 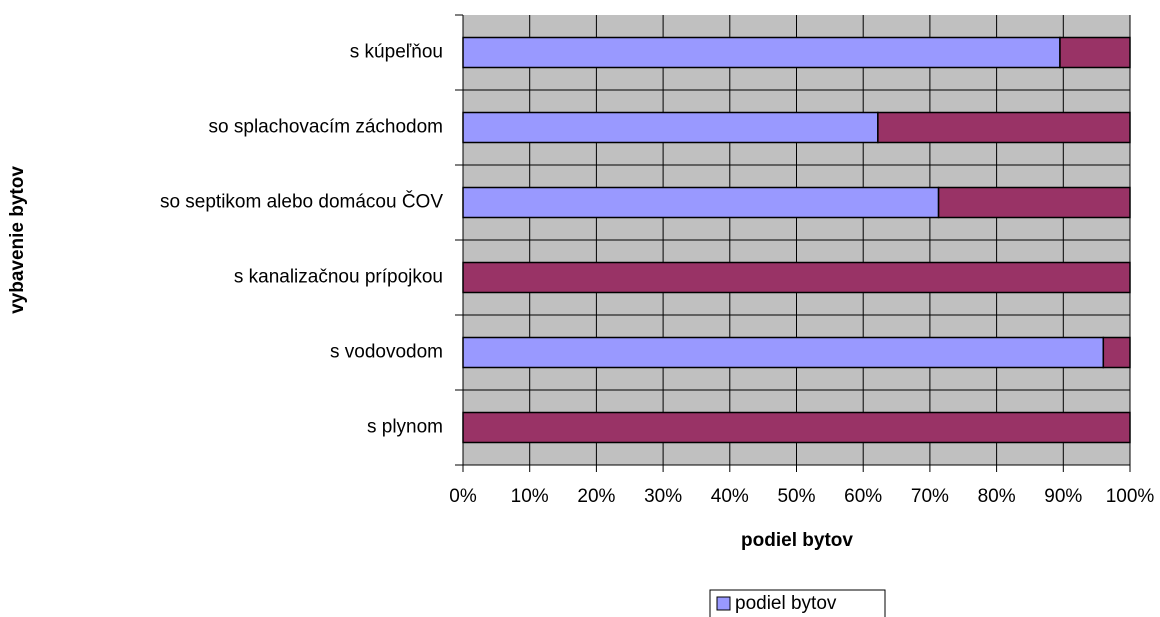 I want to click on x-tick-label: 30%, so click(x=663, y=496).